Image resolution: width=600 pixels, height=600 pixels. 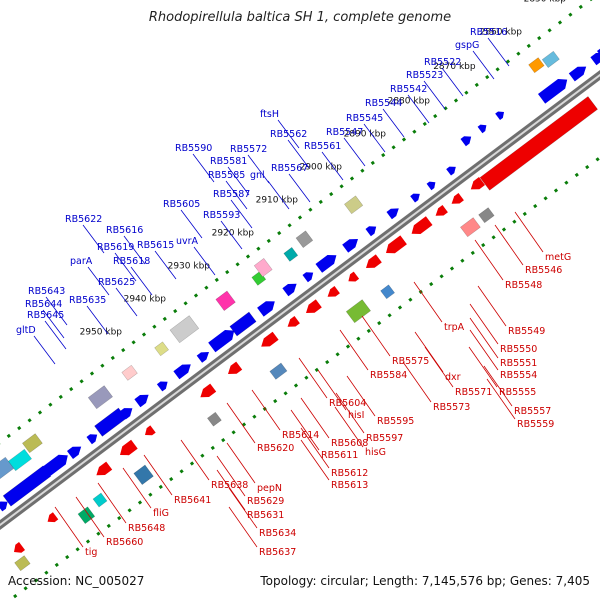 What do you see at coordinates (518, 363) in the screenshot?
I see `reverse-gene-label: RB5551` at bounding box center [518, 363].